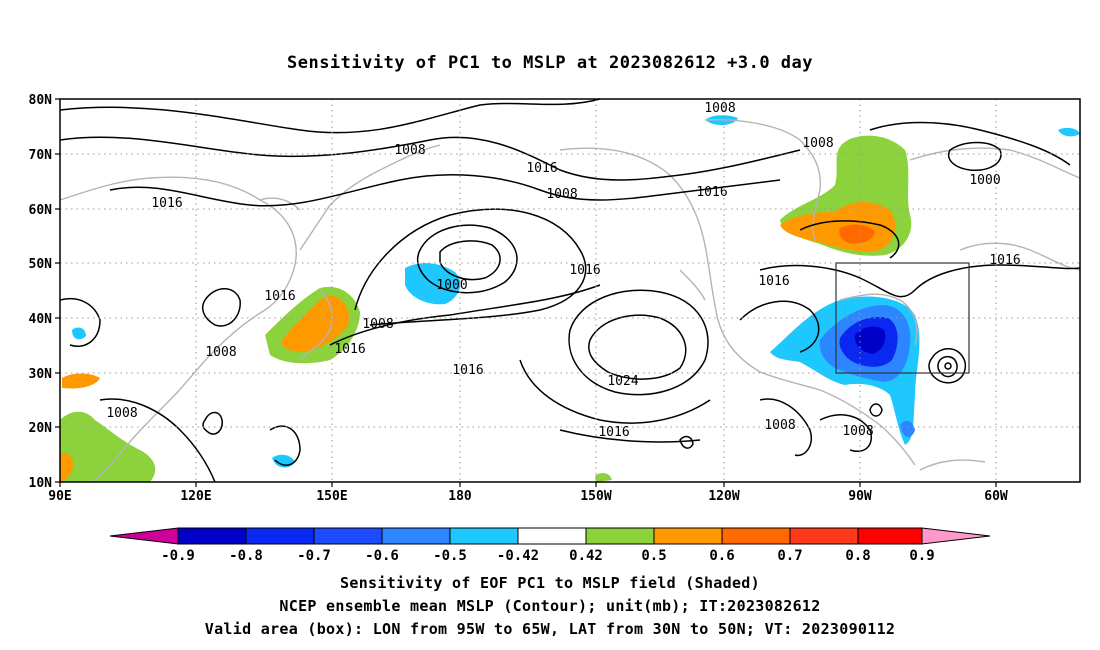  I want to click on lat-tick-label: 80N, so click(41, 100).